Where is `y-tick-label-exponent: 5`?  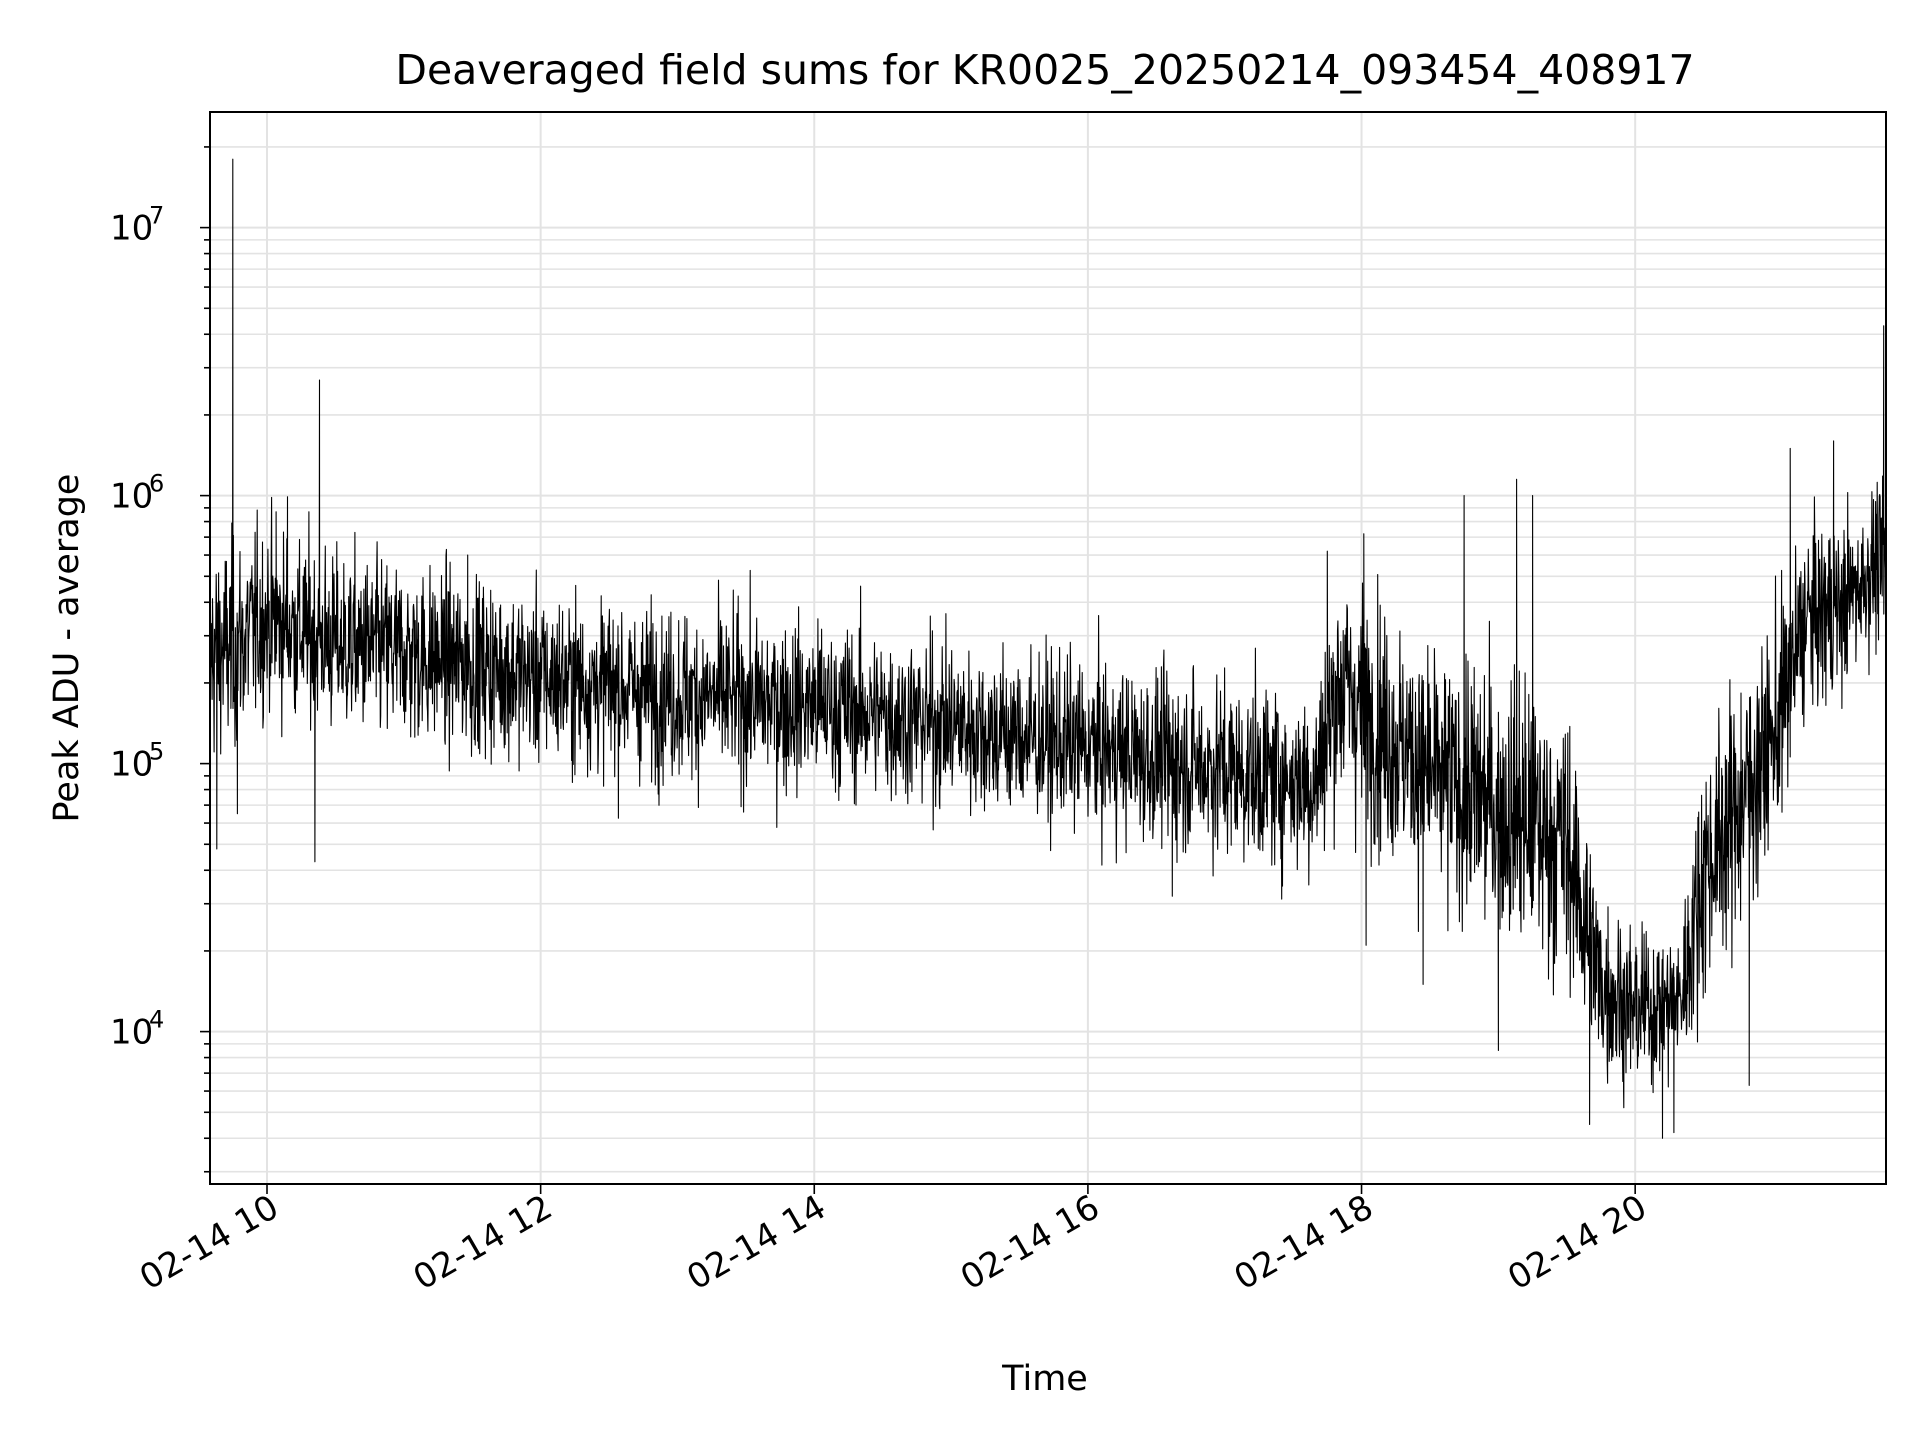 y-tick-label-exponent: 5 is located at coordinates (156, 752).